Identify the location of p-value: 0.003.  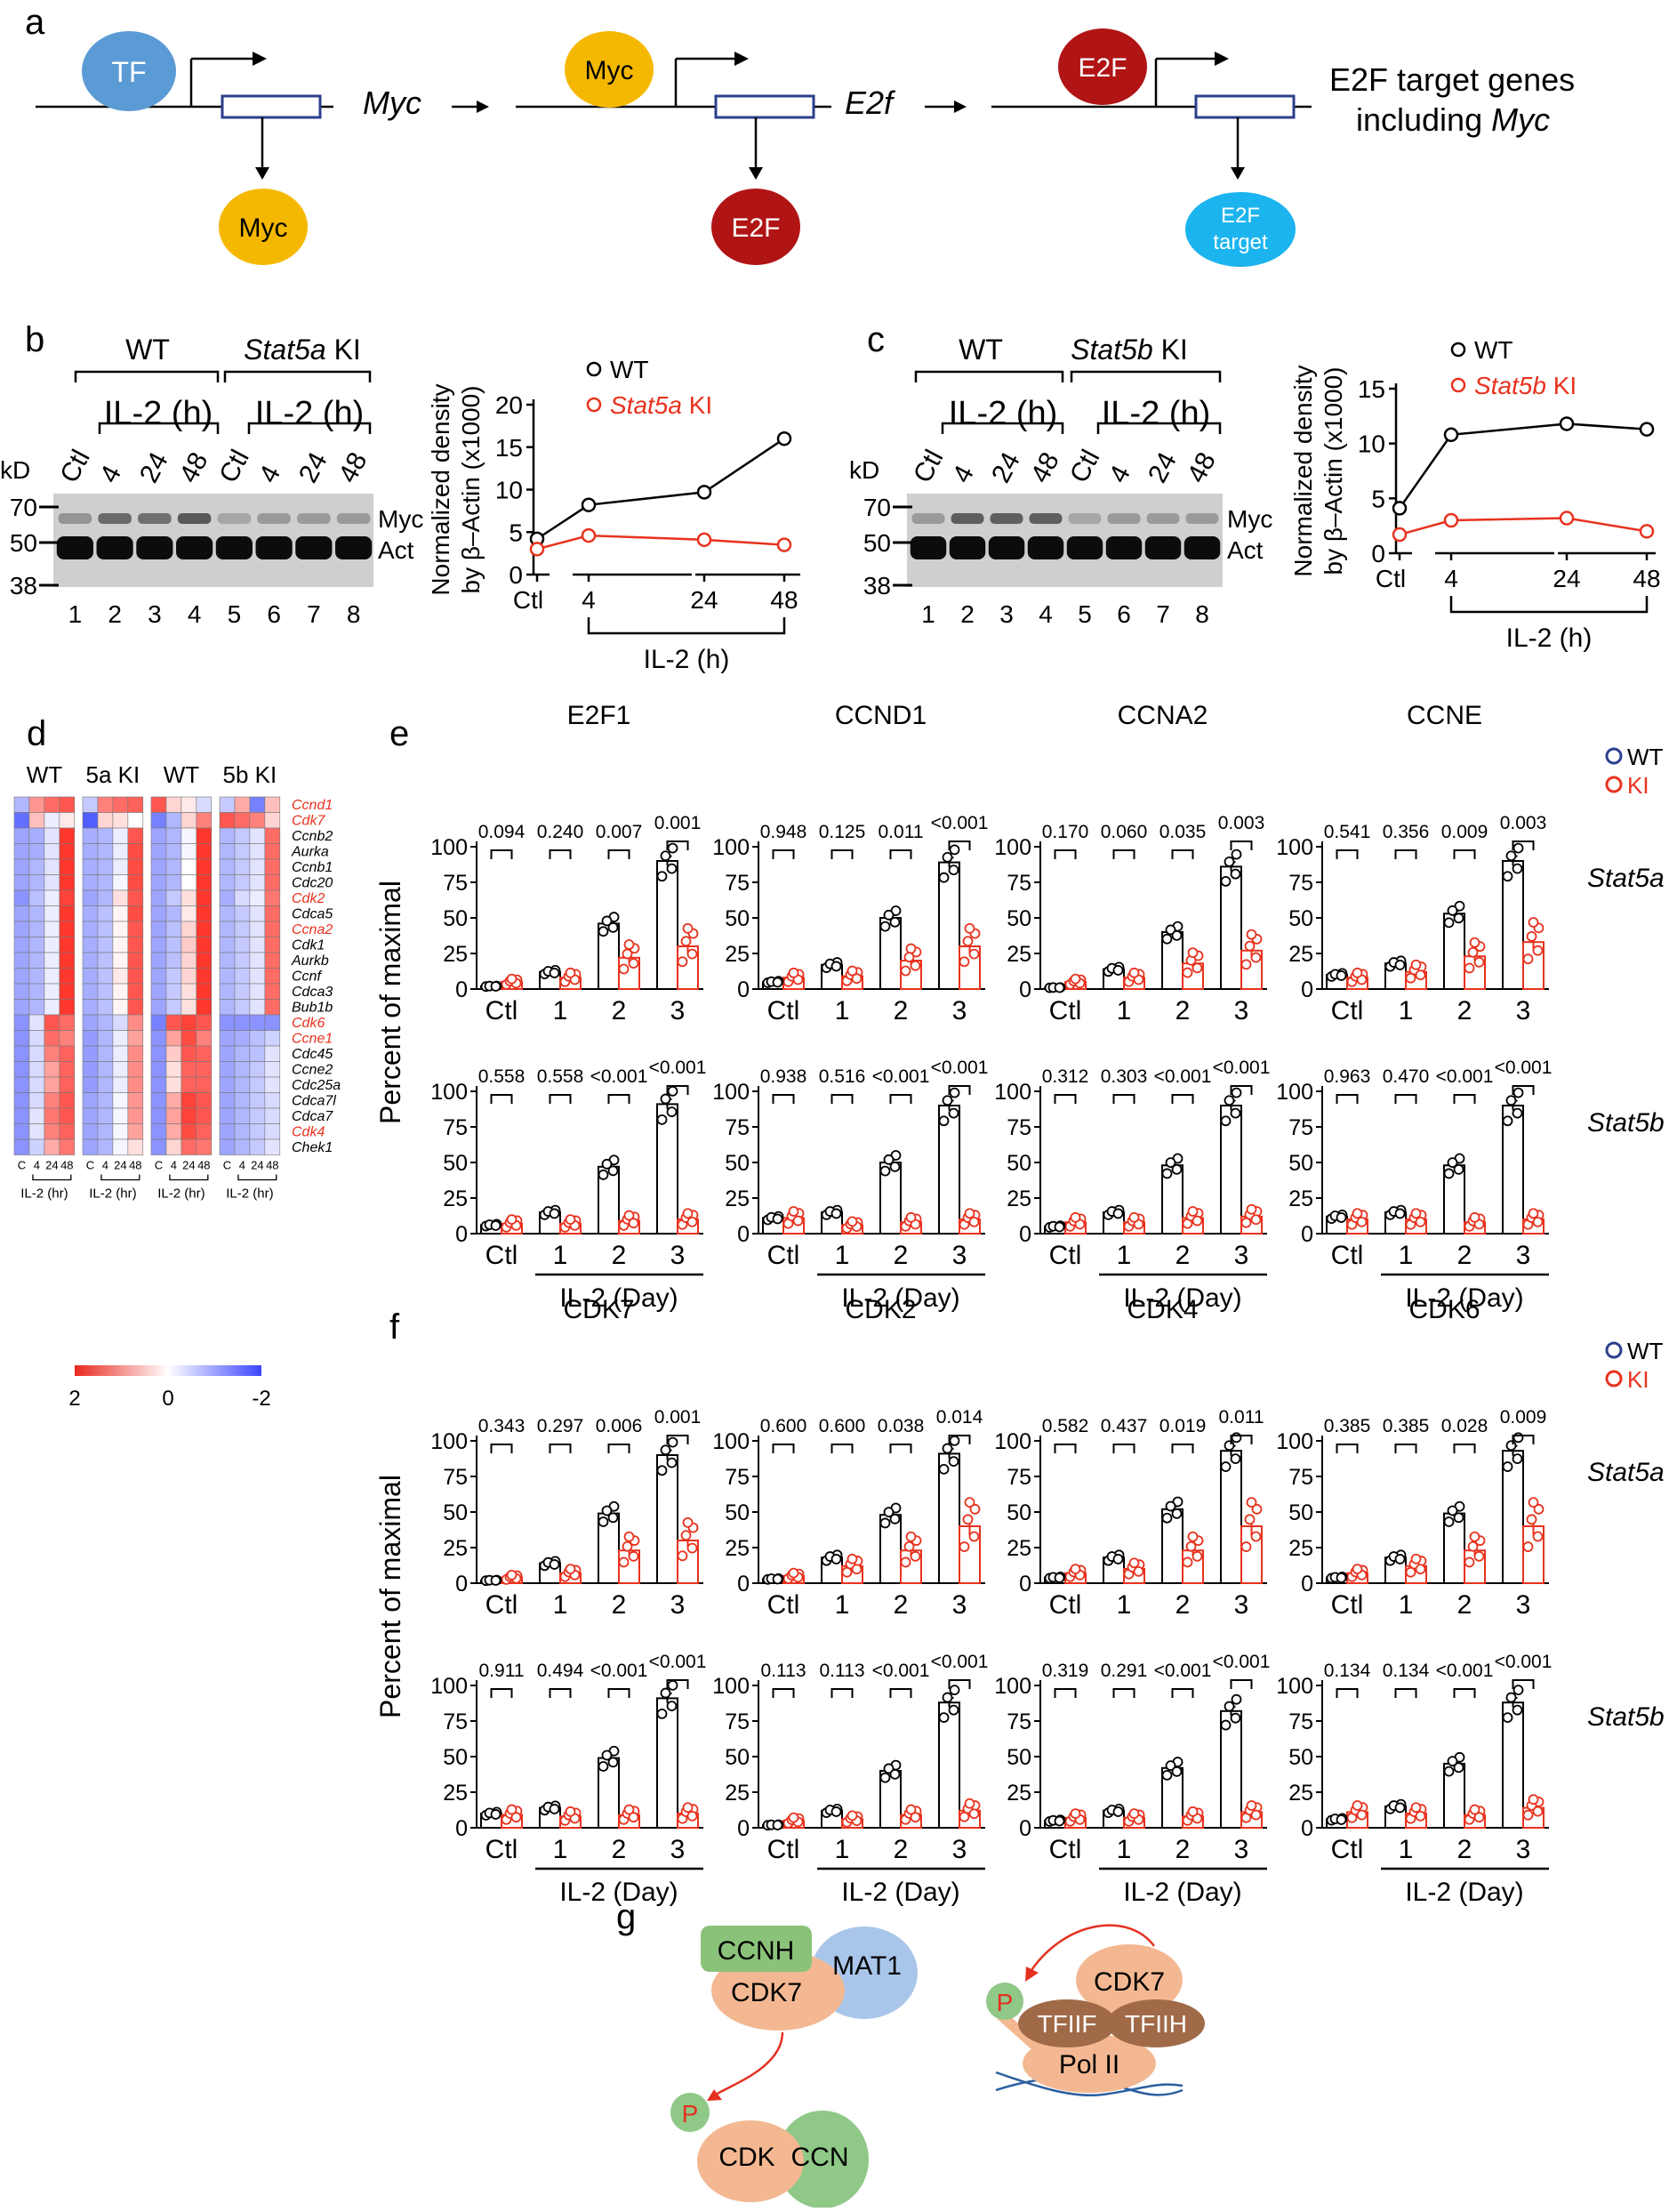
(1523, 823).